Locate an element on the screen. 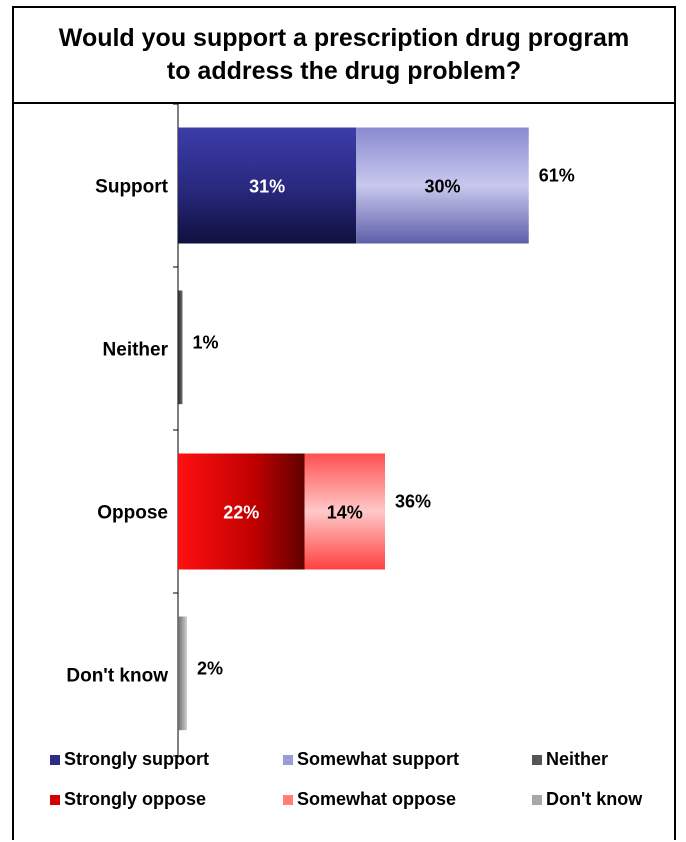  axis-layer is located at coordinates (176, 430).